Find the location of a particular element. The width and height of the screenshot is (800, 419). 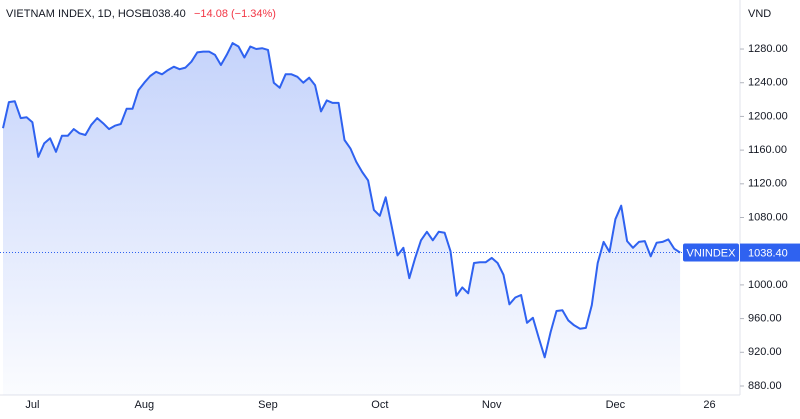

price-tag-label: 1038.40 is located at coordinates (768, 253).